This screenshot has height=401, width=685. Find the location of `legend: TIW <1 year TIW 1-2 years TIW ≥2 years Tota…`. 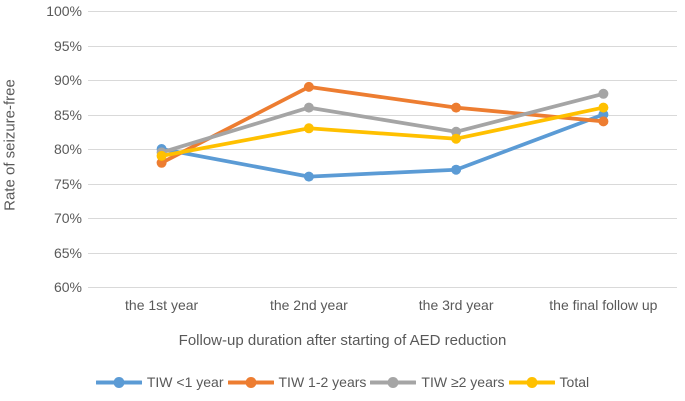

legend: TIW <1 year TIW 1-2 years TIW ≥2 years Tota… is located at coordinates (342, 382).